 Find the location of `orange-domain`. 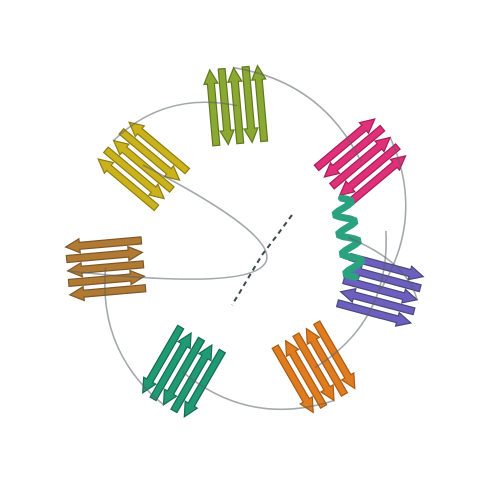

orange-domain is located at coordinates (313, 367).